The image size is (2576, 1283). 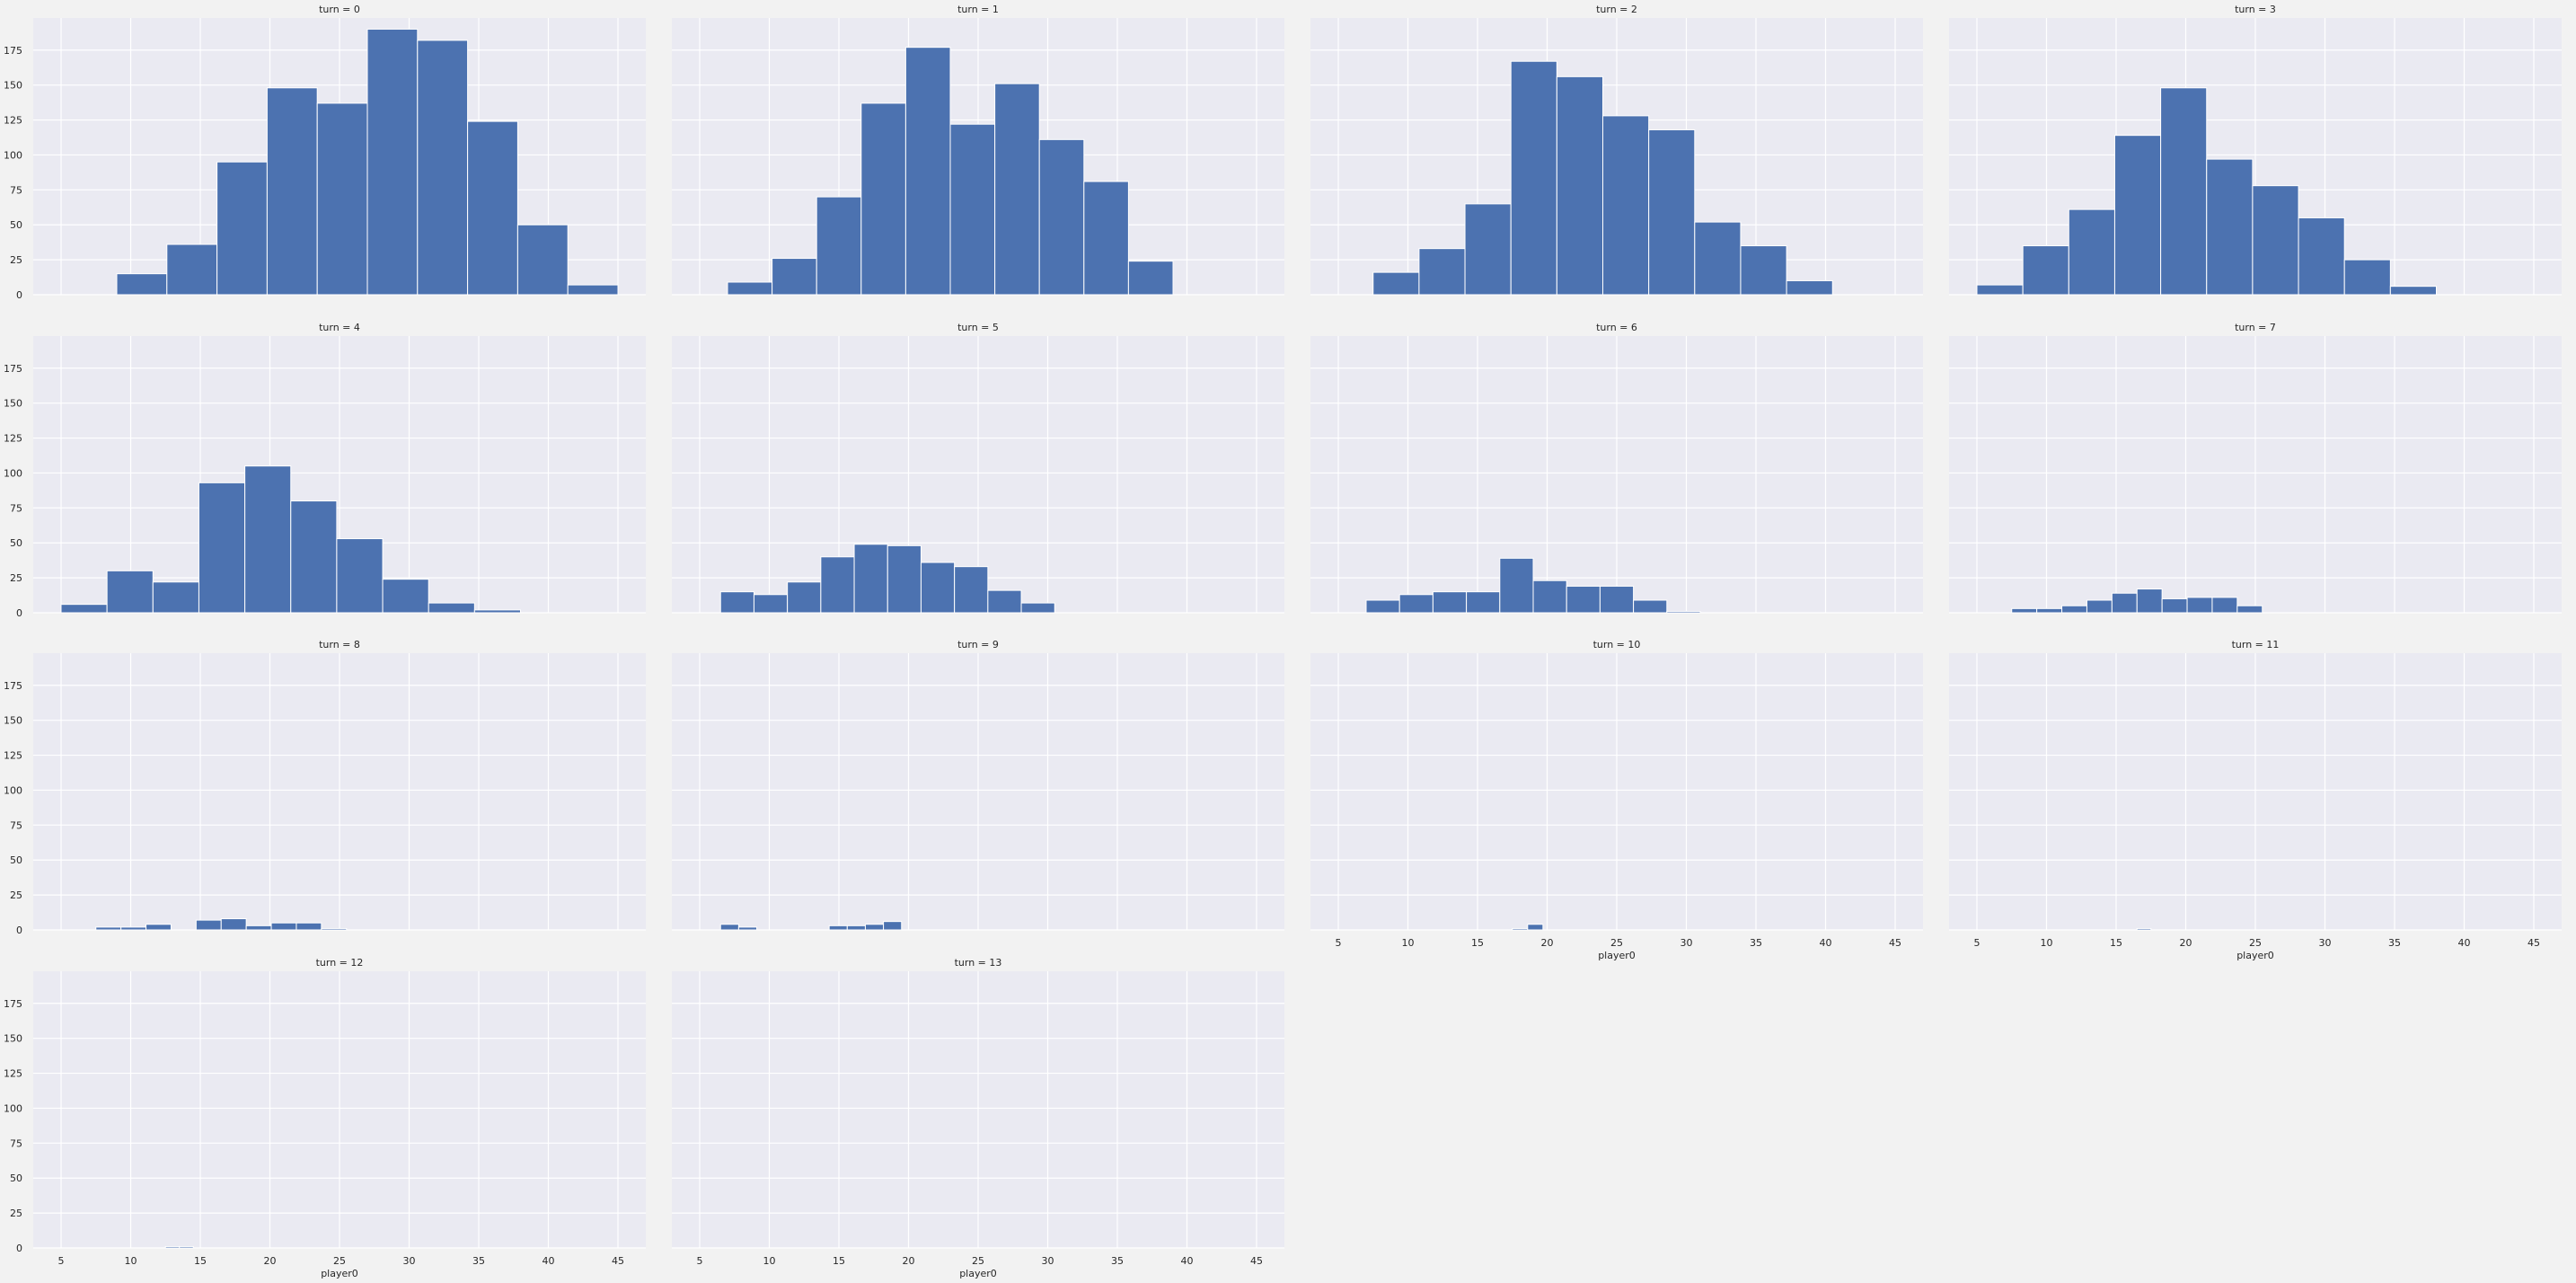 What do you see at coordinates (340, 963) in the screenshot?
I see `facet-title: turn = 12` at bounding box center [340, 963].